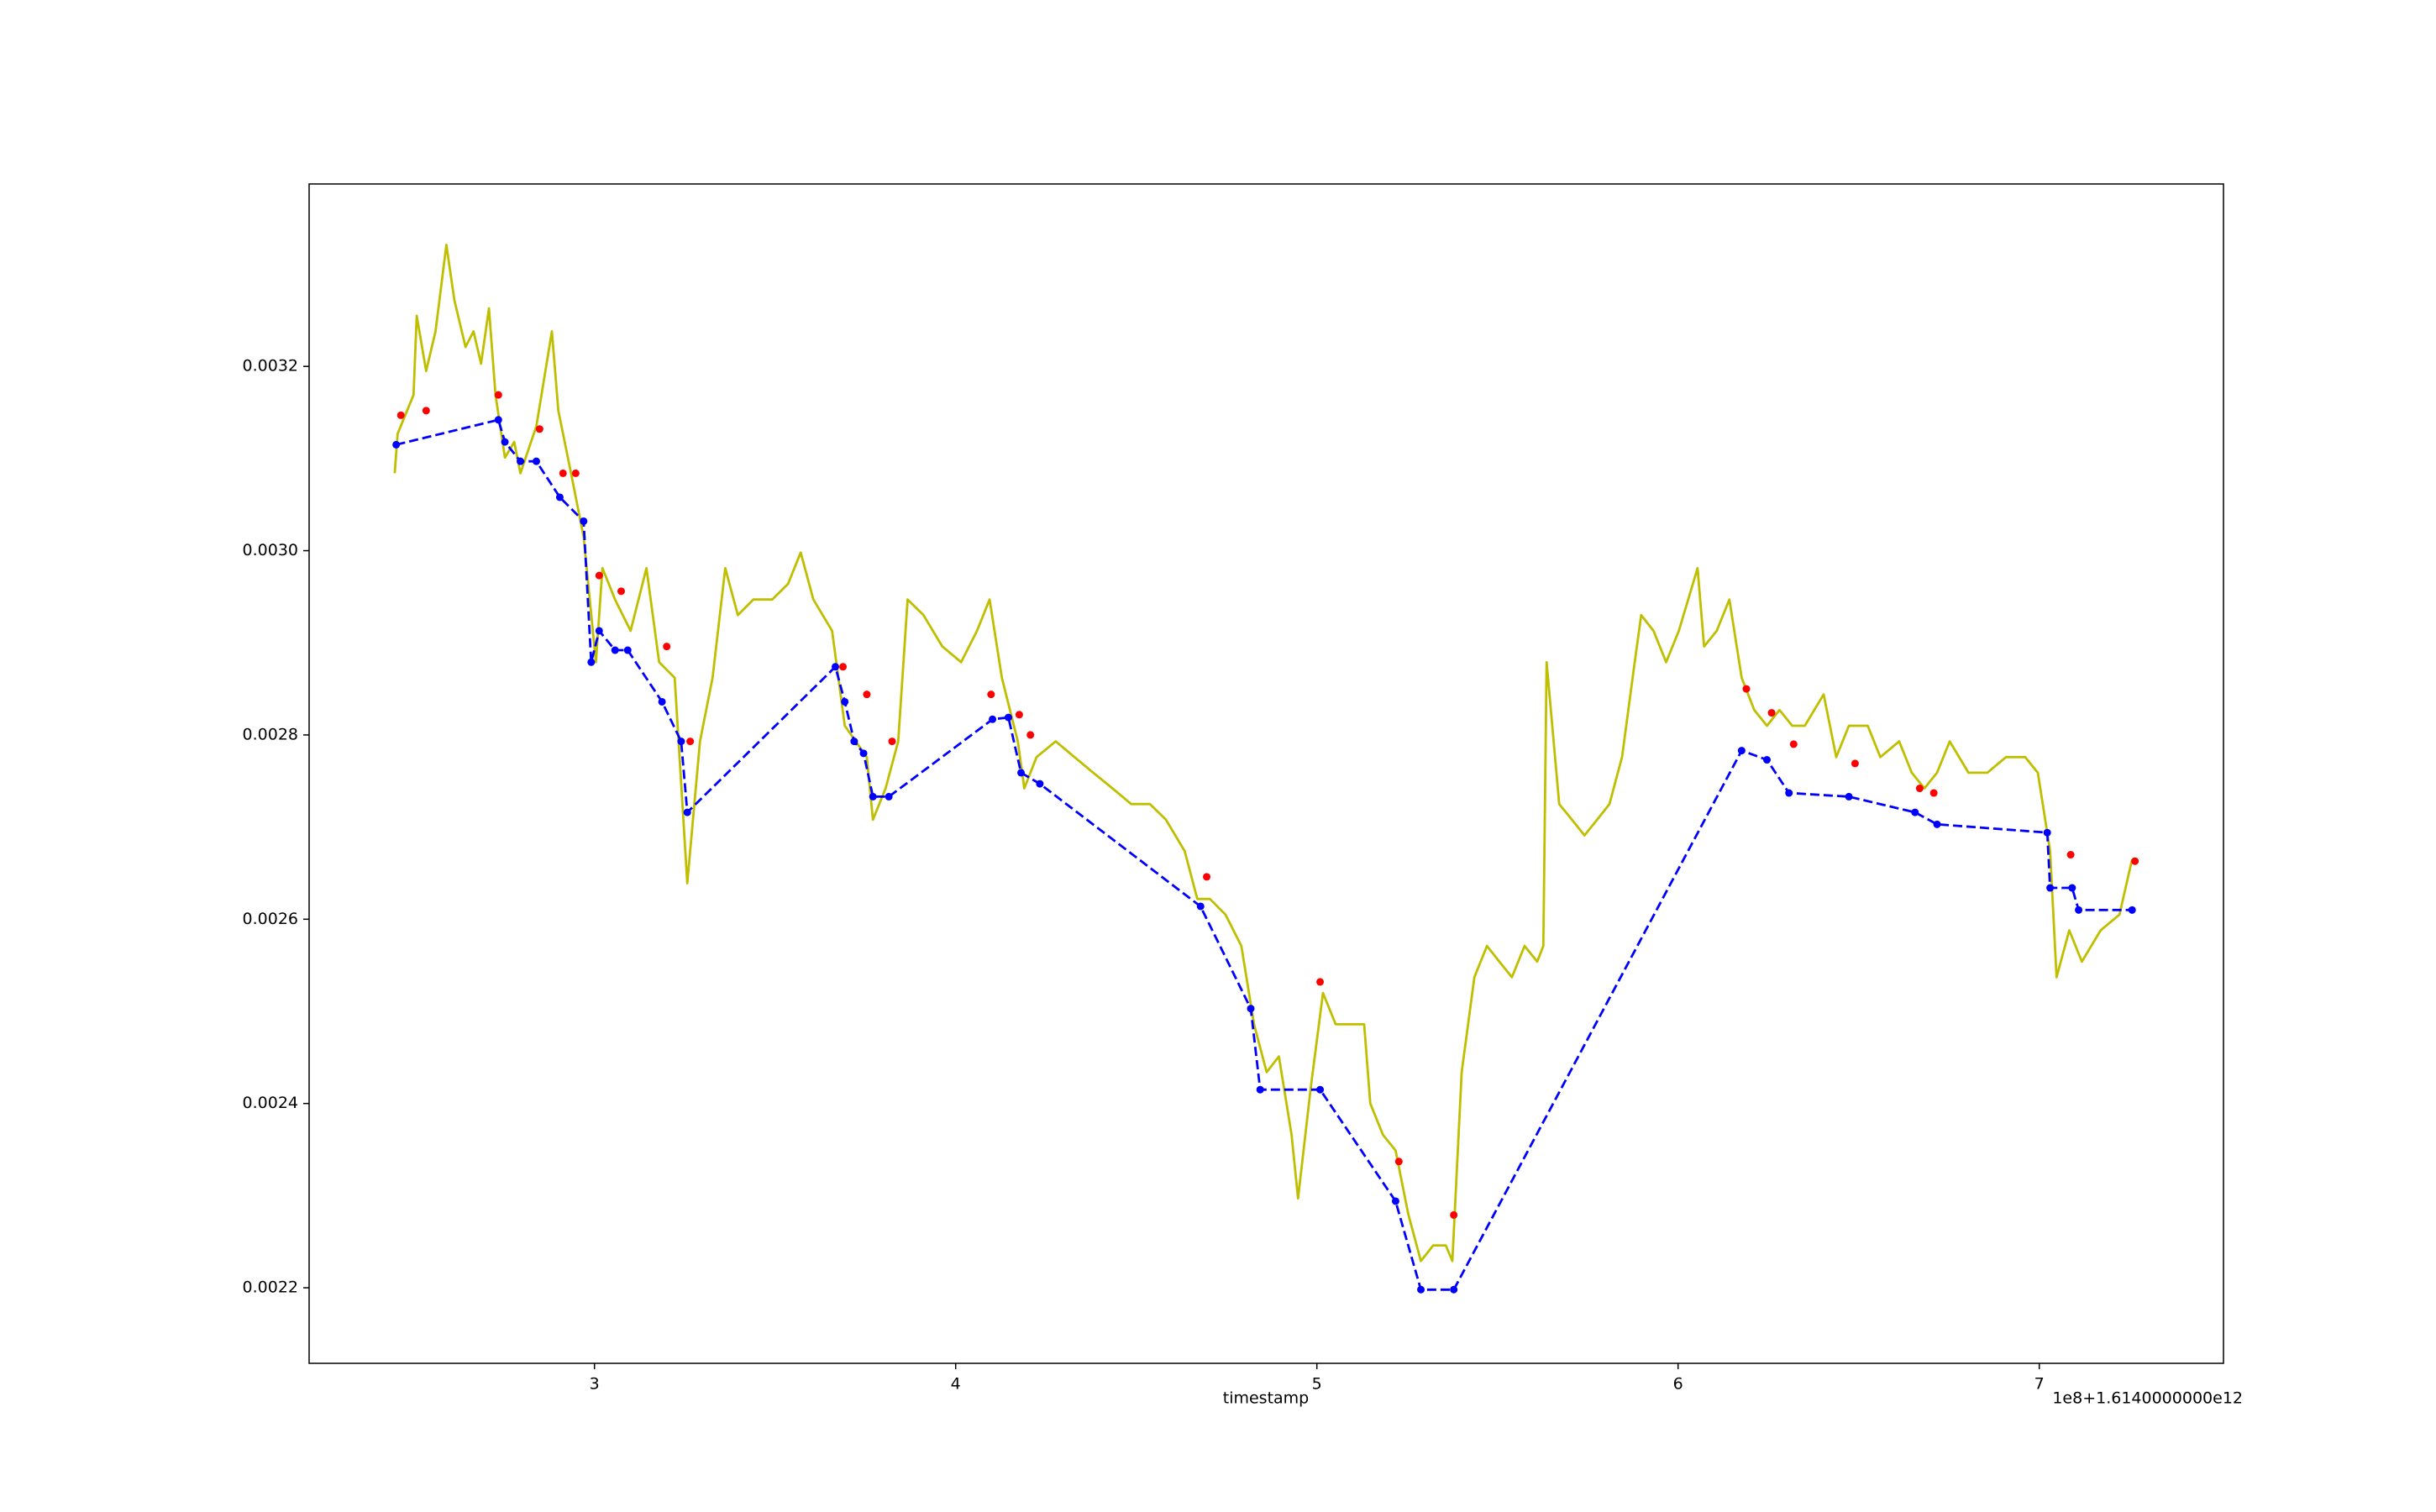 Image resolution: width=2436 pixels, height=1512 pixels. Describe the element at coordinates (956, 1384) in the screenshot. I see `x-tick-label: 4` at that location.